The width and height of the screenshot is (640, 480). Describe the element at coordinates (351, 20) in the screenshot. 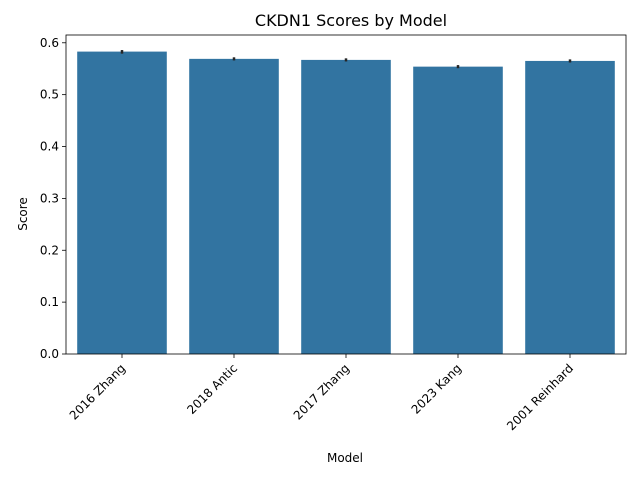

I see `chart-title: CKDN1 Scores by Model` at that location.